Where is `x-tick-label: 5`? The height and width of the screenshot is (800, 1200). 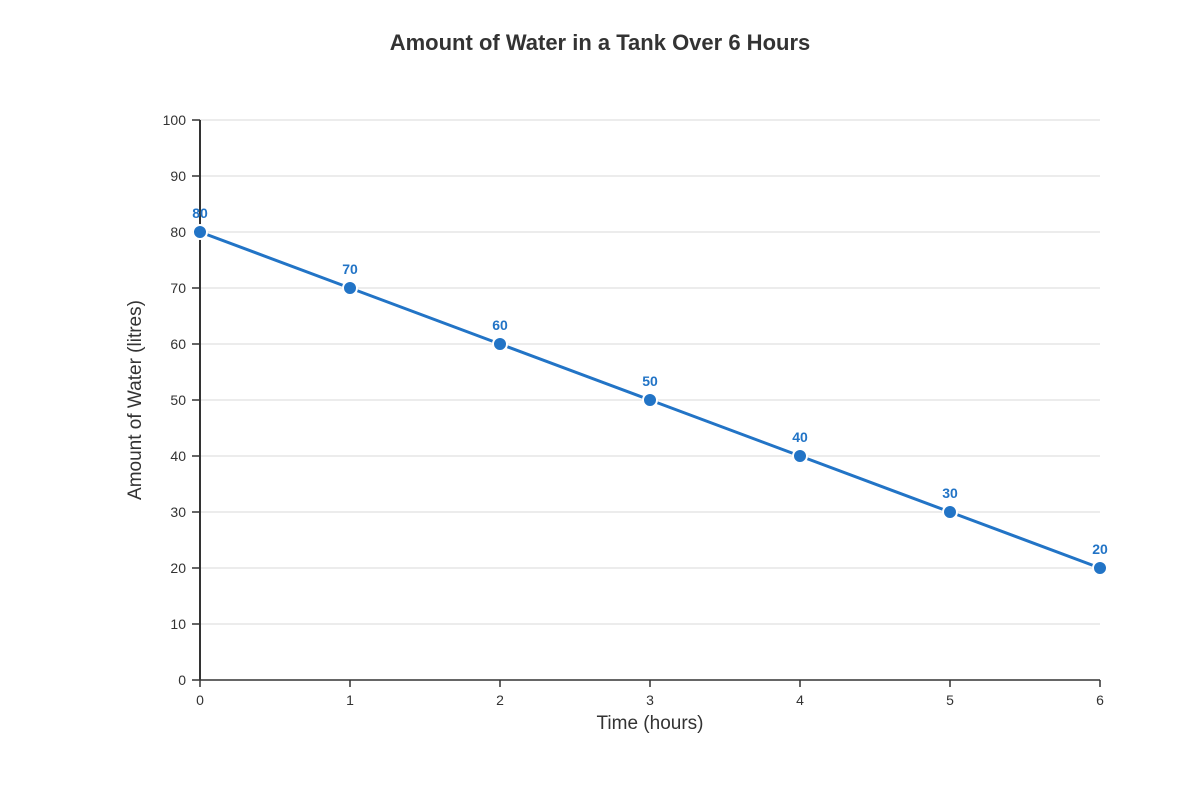
x-tick-label: 5 is located at coordinates (950, 700).